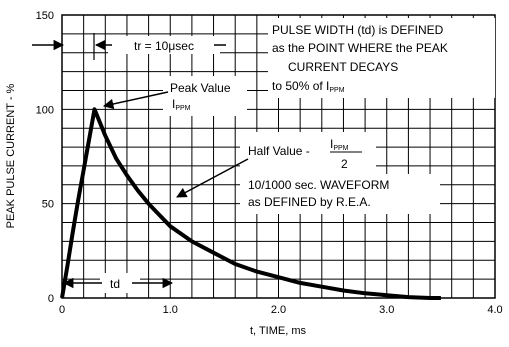 Image resolution: width=509 pixels, height=347 pixels. What do you see at coordinates (308, 86) in the screenshot?
I see `pulse-width-line-4: to 50% of IPPM` at bounding box center [308, 86].